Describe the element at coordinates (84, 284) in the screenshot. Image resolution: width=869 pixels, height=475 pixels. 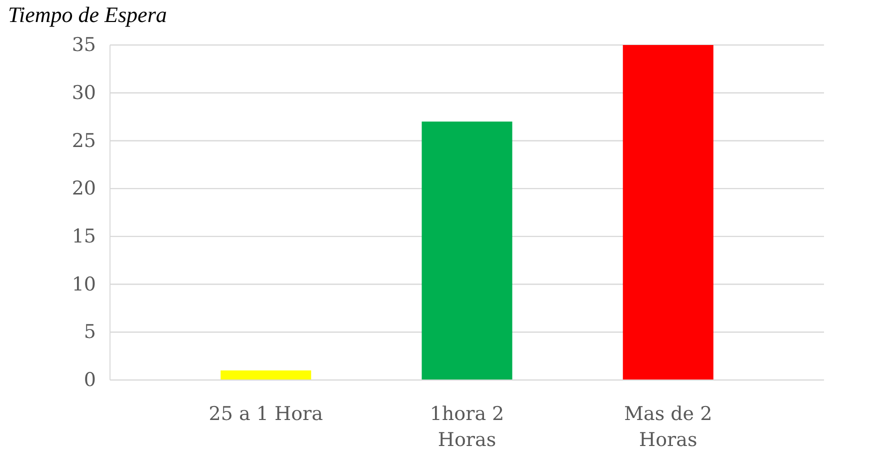
I see `y-tick-label: 10` at that location.